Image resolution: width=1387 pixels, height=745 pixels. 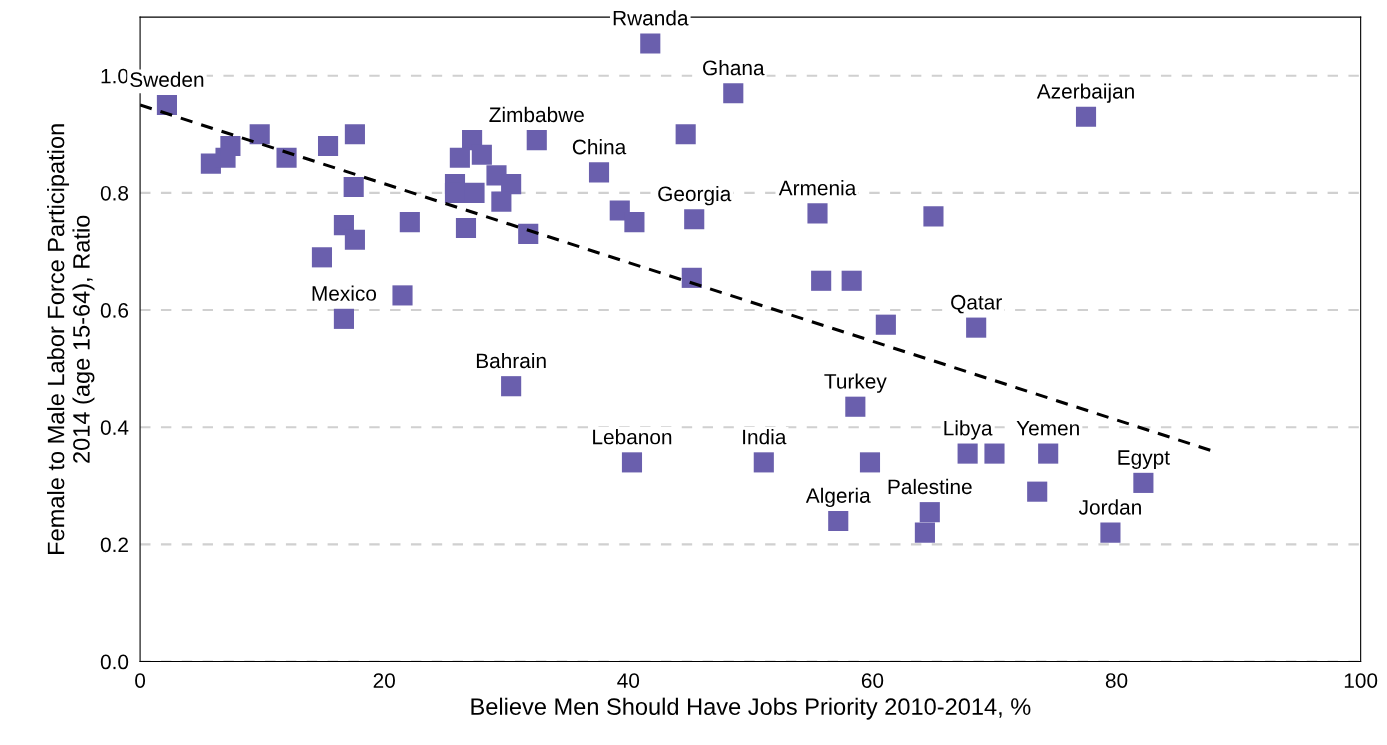 I want to click on y-tick-label: 0.0, so click(x=114, y=662).